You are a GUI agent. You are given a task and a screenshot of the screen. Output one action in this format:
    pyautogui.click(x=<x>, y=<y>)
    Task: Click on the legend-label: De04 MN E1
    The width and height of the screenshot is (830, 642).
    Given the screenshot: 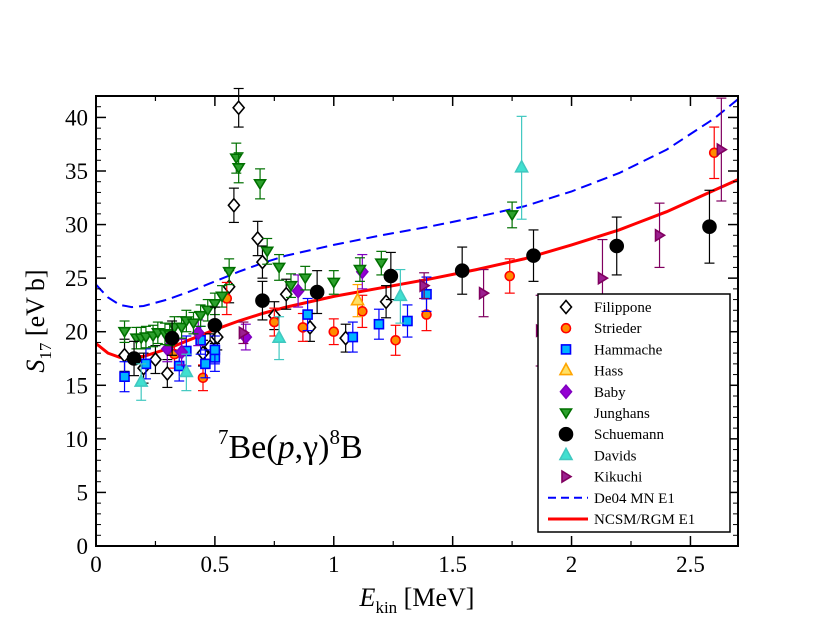 What is the action you would take?
    pyautogui.click(x=634, y=499)
    